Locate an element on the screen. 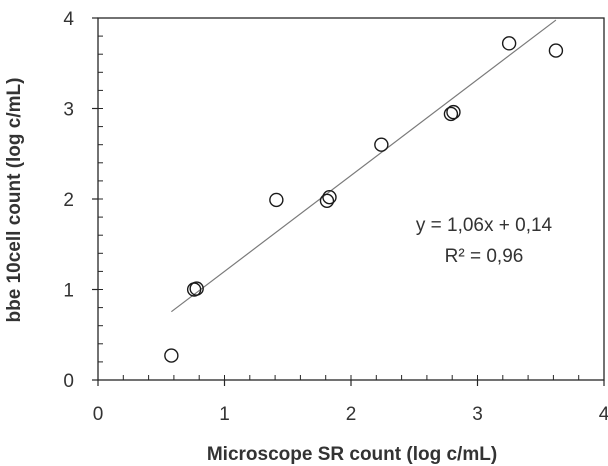 This screenshot has width=608, height=466. y-tick-label: 4 is located at coordinates (68, 19).